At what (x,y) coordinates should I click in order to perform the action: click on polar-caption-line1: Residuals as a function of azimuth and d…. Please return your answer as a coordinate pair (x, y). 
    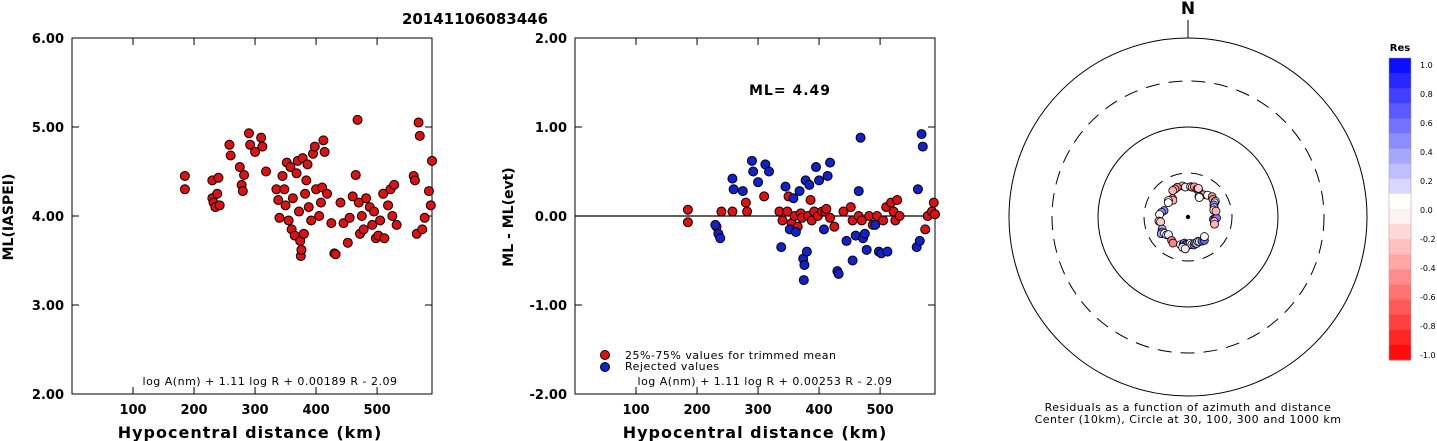
    Looking at the image, I should click on (1188, 407).